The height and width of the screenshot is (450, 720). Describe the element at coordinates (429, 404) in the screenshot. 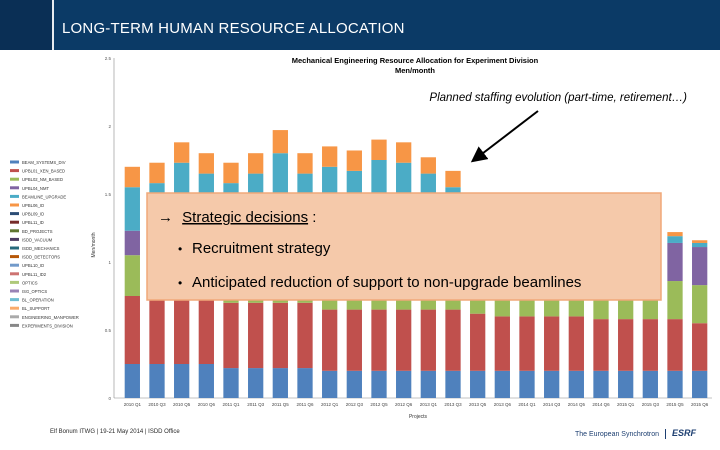

I see `x-tick-label: 2013 Q1` at that location.